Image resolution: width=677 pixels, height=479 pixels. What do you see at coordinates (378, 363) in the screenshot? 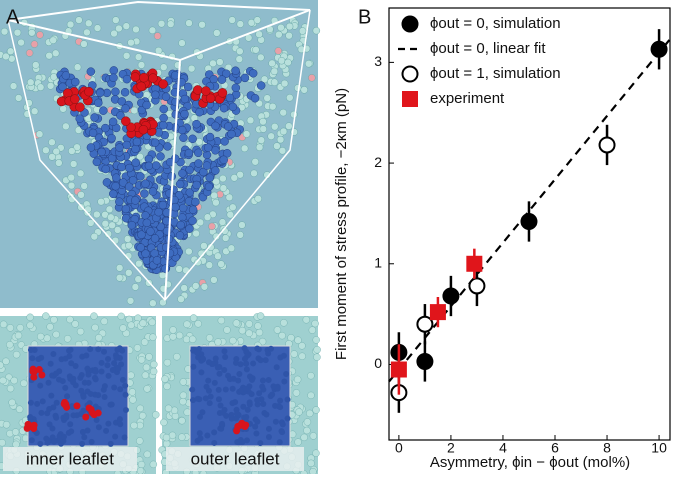
I see `y-tick-label: 0` at bounding box center [378, 363].